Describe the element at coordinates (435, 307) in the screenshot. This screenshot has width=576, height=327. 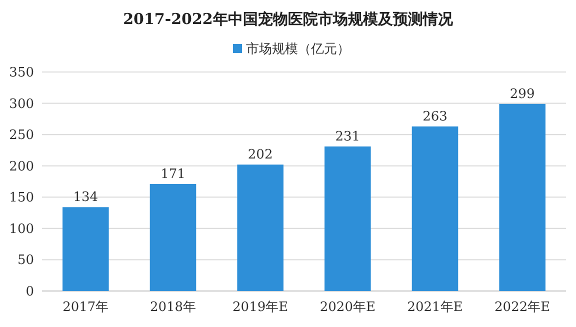
I see `x-tick-label: 2021年E` at that location.